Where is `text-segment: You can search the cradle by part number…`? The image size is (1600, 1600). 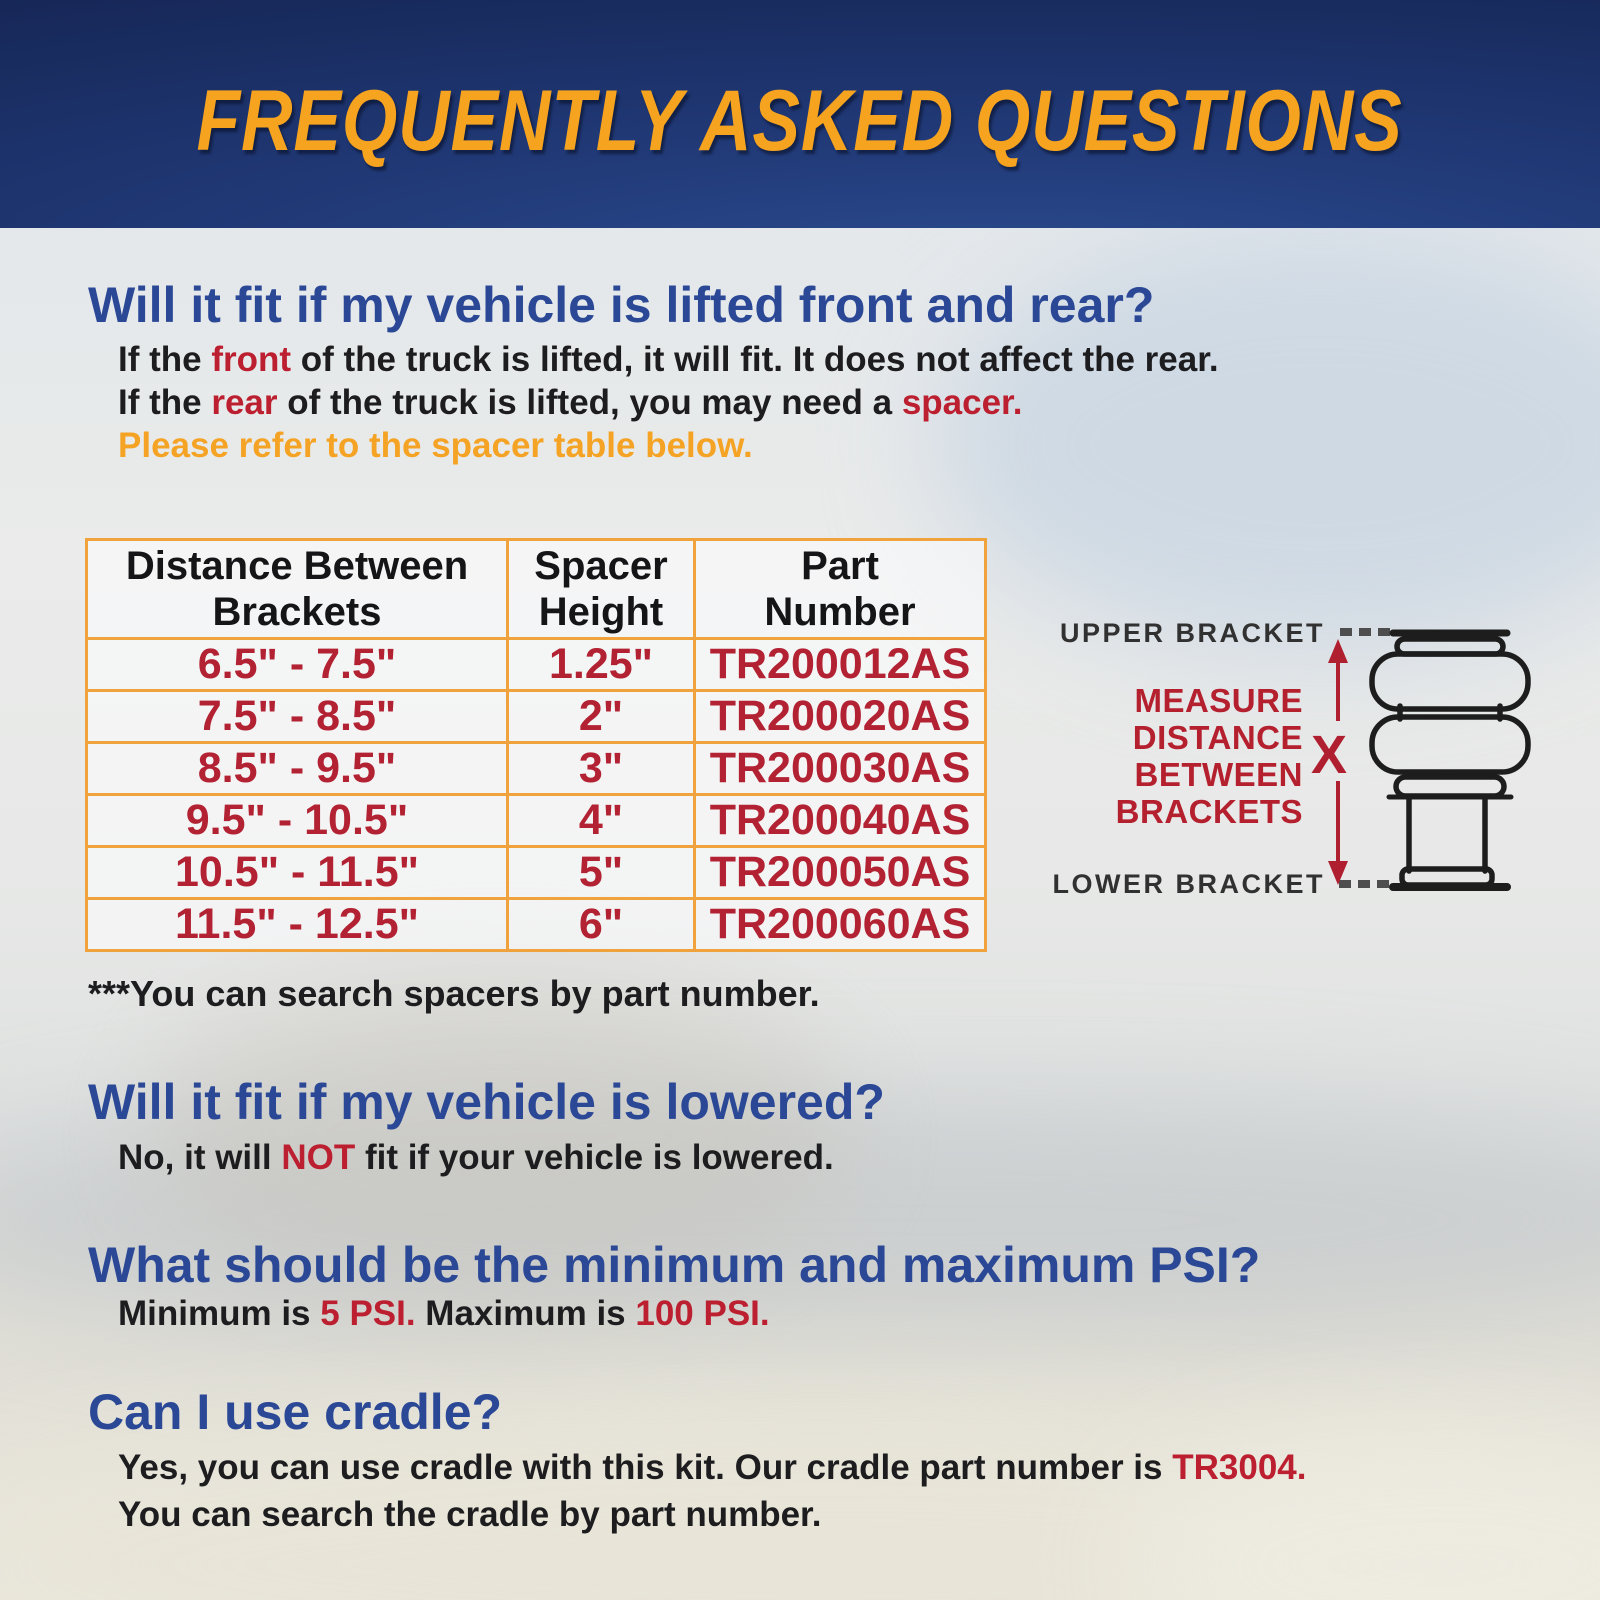
text-segment: You can search the cradle by part number… is located at coordinates (470, 1514).